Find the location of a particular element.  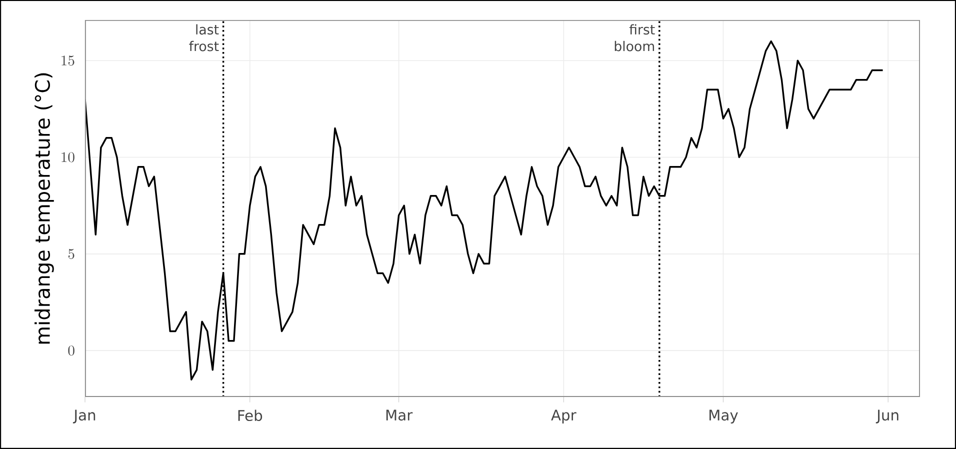

x-tick-label: Jun is located at coordinates (887, 417).